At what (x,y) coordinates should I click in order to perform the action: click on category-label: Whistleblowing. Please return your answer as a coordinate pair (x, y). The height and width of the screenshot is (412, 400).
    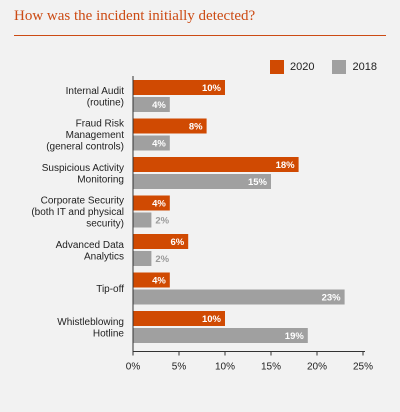
    Looking at the image, I should click on (90, 322).